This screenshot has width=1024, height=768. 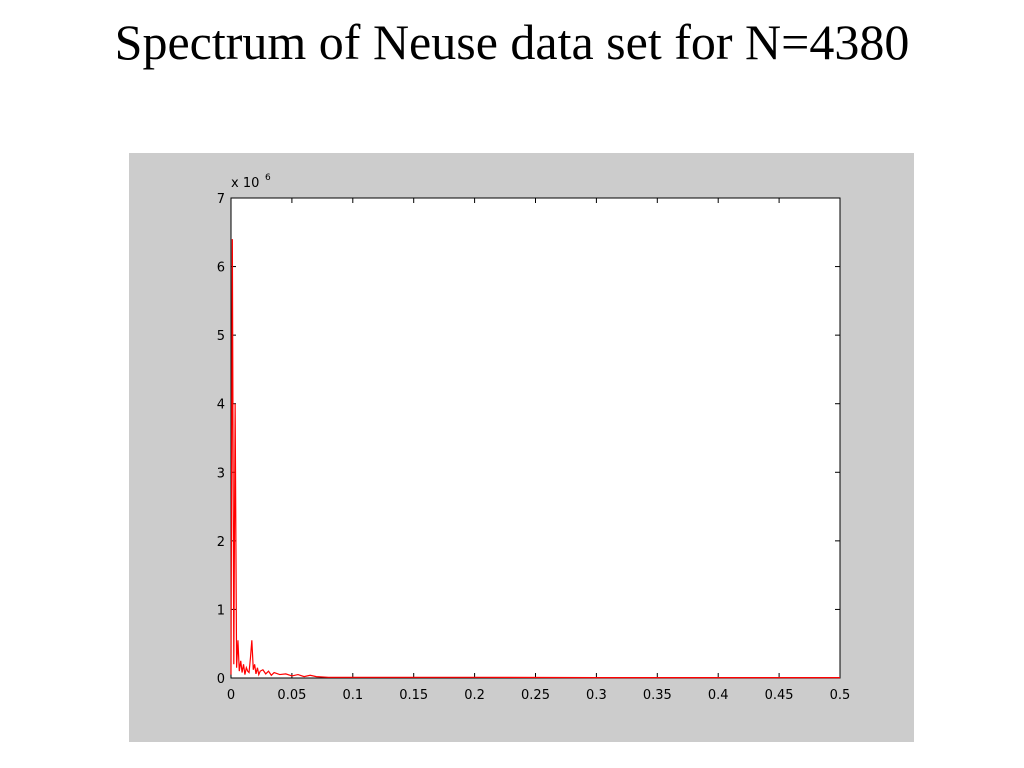 I want to click on x-tick-label: 0.3, so click(x=596, y=695).